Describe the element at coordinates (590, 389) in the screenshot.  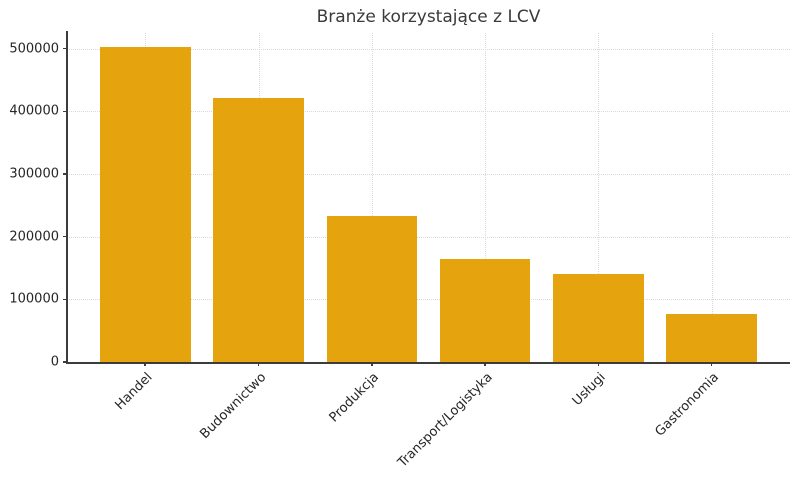
I see `x-tick-label: Usługi` at that location.